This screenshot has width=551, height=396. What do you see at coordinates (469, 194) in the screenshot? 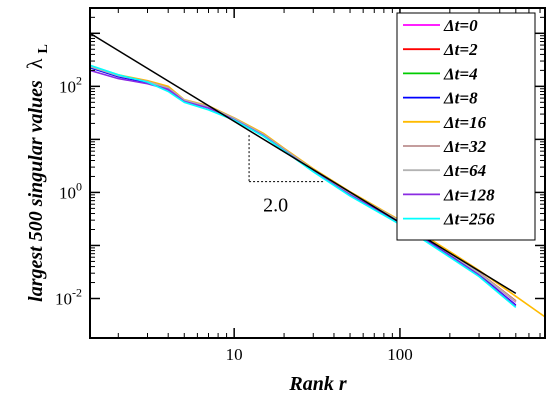
I see `legend-label-dt-128: Δt=128` at bounding box center [469, 194].